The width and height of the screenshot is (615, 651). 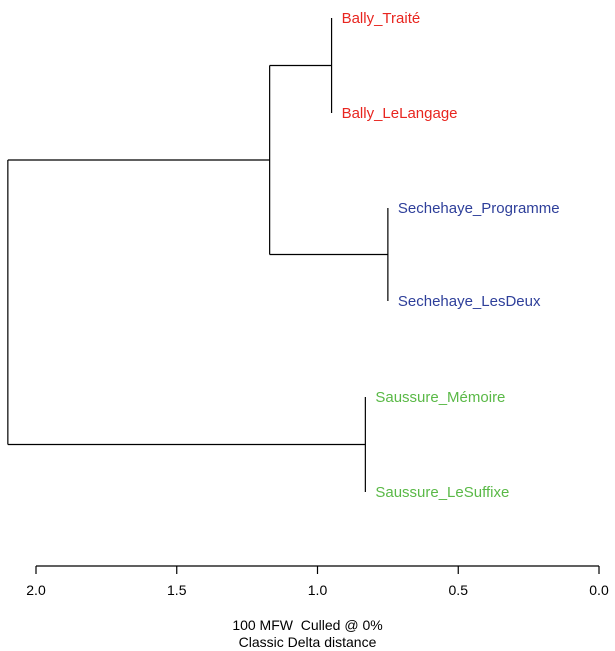 I want to click on leaf-label-6: Saussure_LeSuffixe, so click(x=442, y=492).